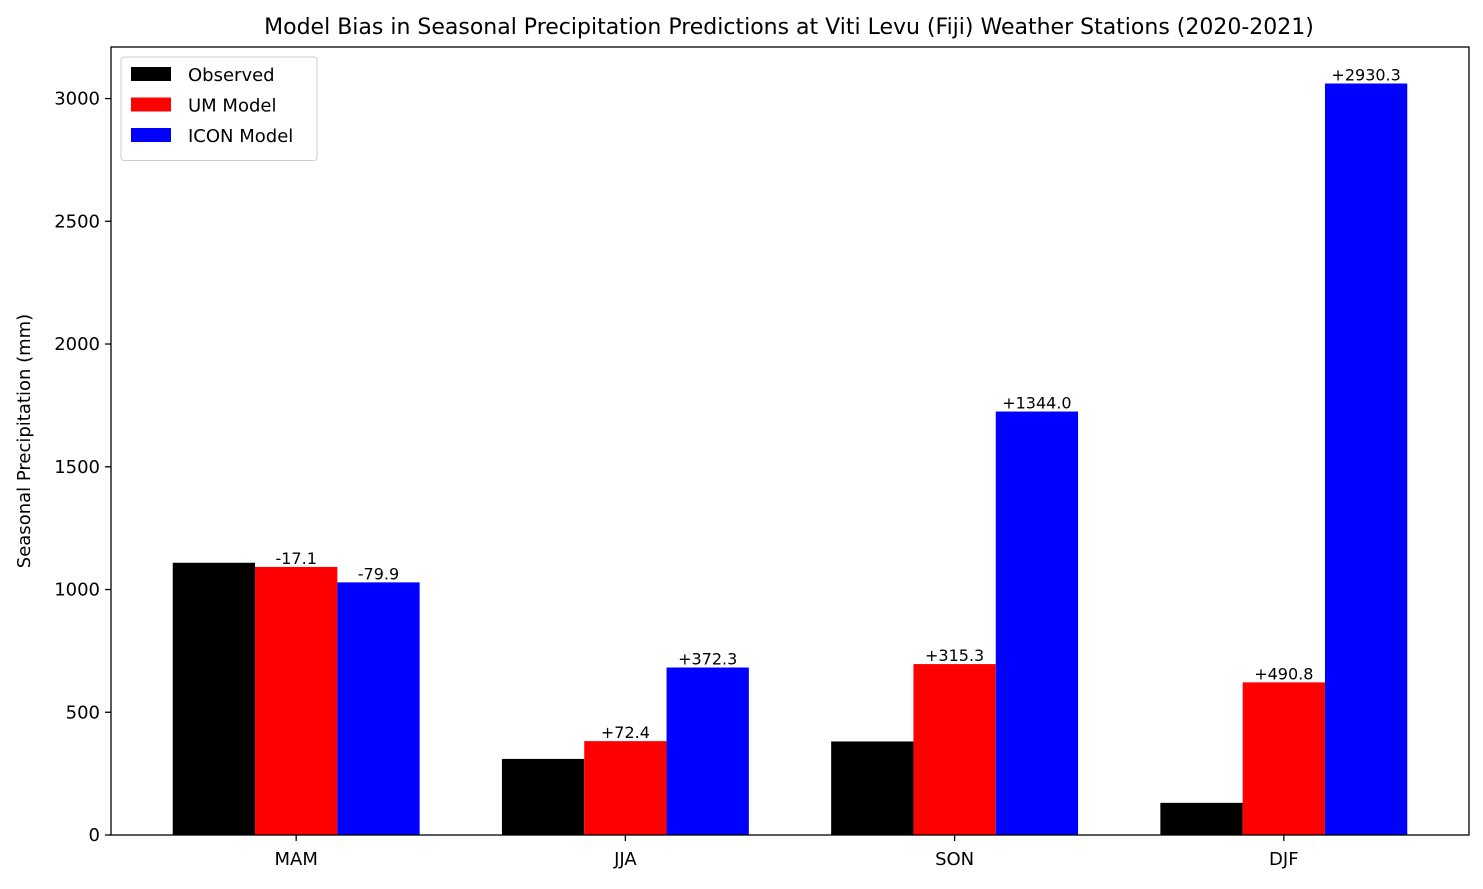 This screenshot has width=1483, height=889. I want to click on x-tick-label: MAM, so click(295, 859).